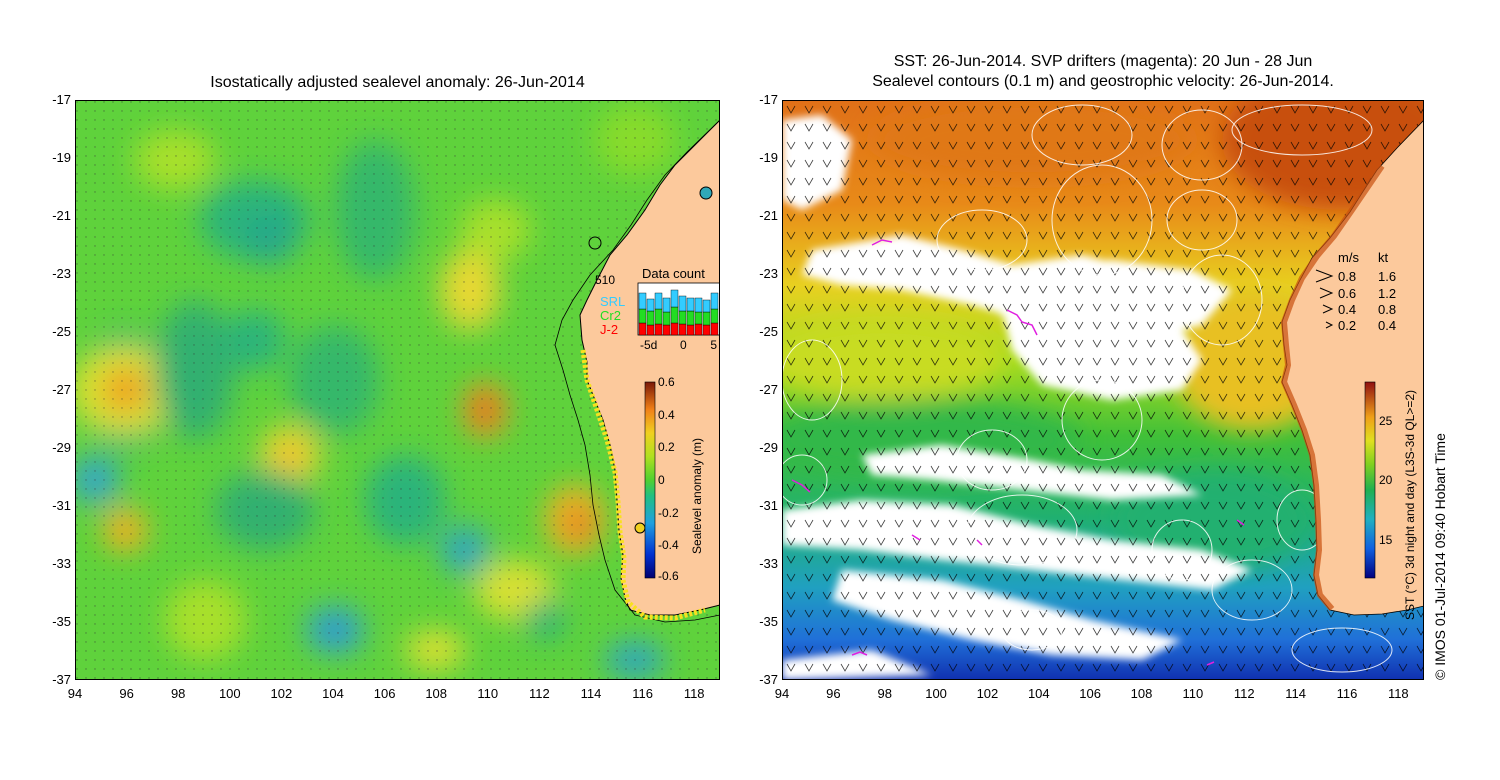  What do you see at coordinates (610, 315) in the screenshot?
I see `legend-cr2: Cr2` at bounding box center [610, 315].